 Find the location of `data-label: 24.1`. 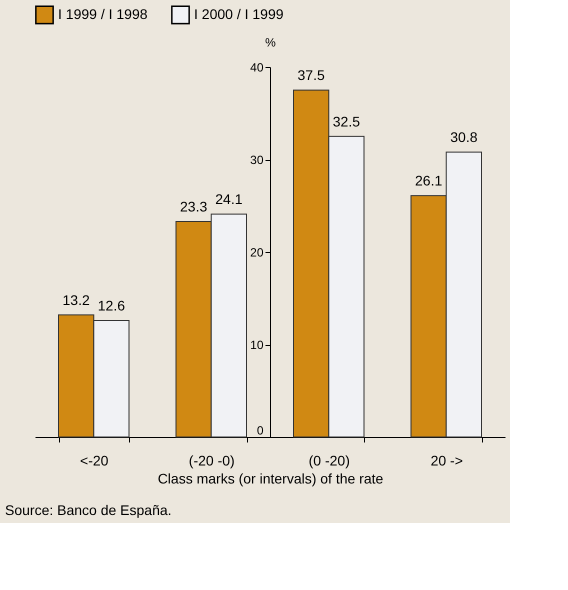

data-label: 24.1 is located at coordinates (229, 199).